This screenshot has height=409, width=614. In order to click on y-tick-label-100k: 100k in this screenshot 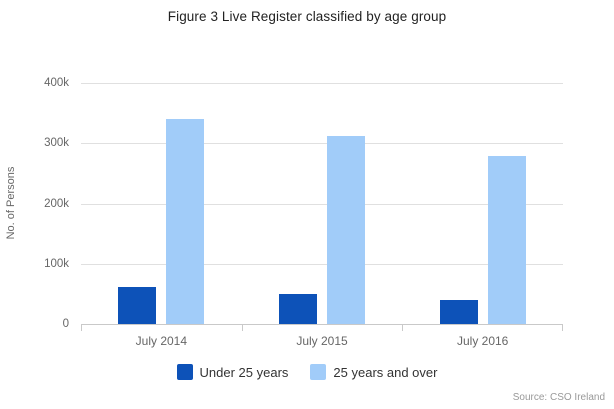, I will do `click(56, 263)`.